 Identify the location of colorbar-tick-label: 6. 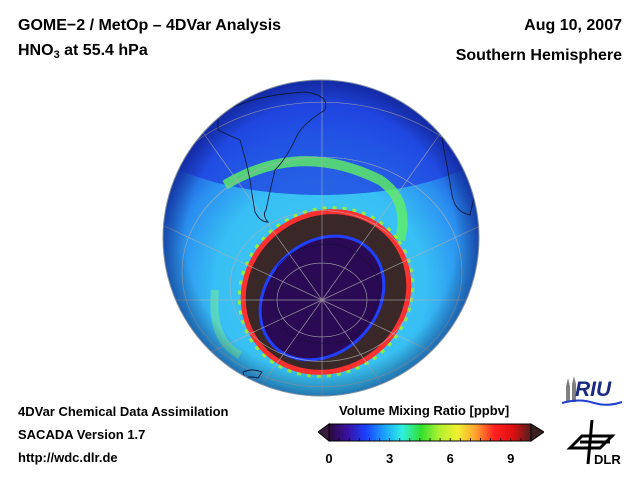
(450, 458).